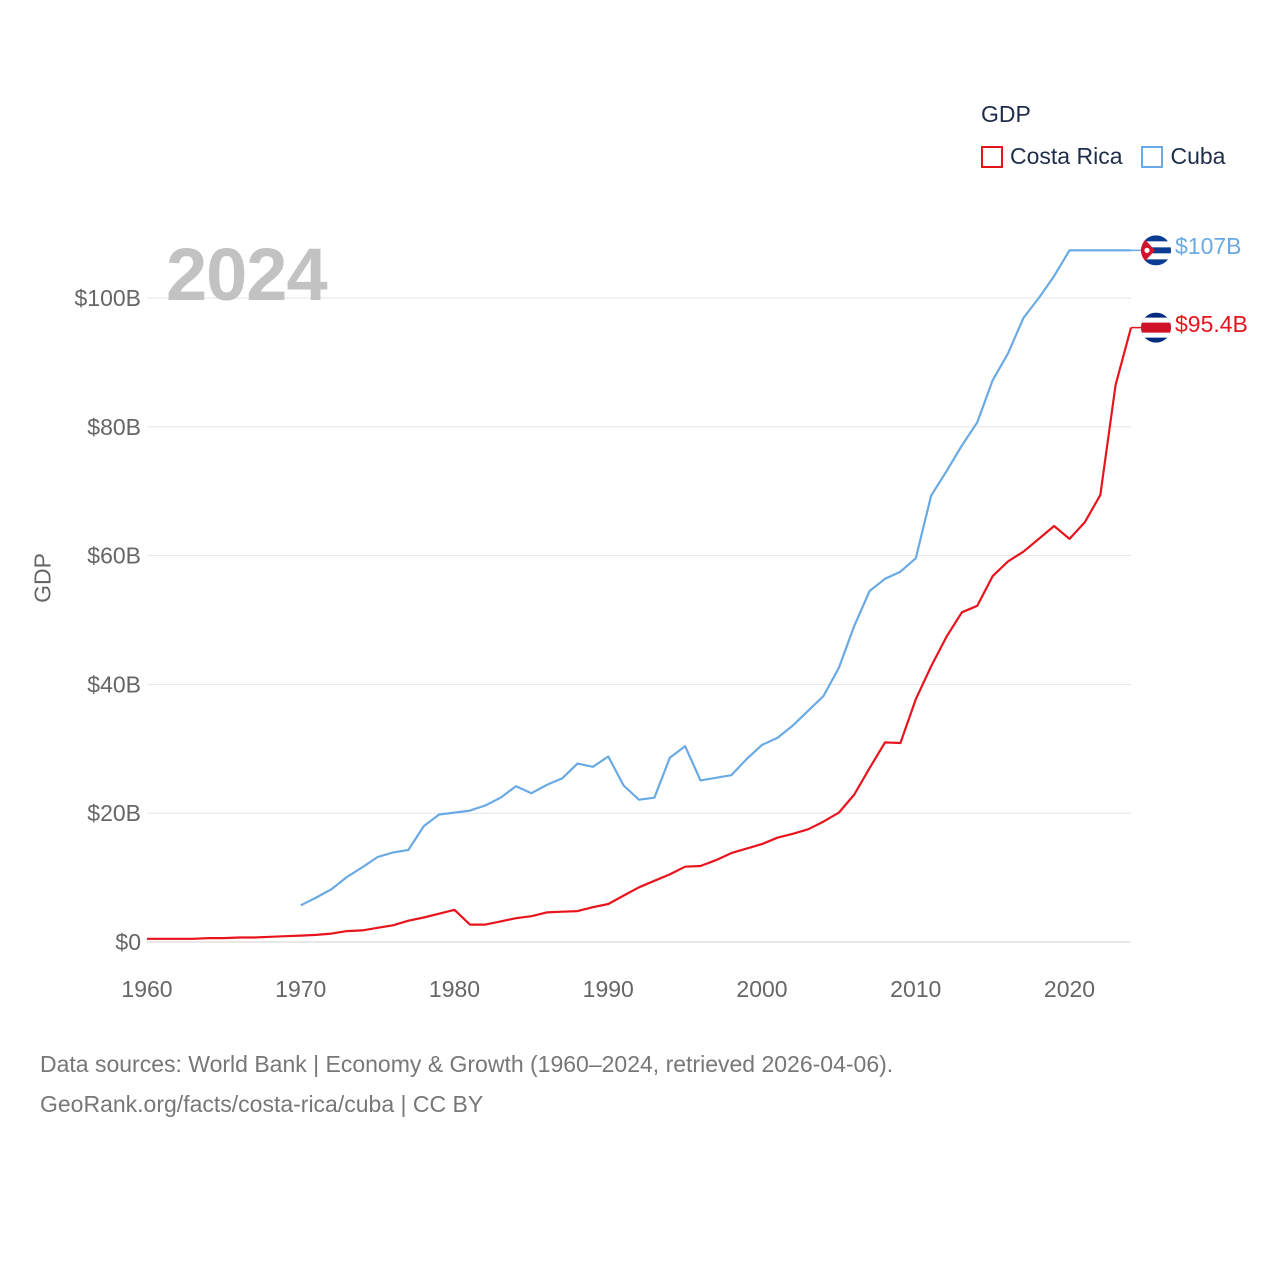 This screenshot has width=1280, height=1280. Describe the element at coordinates (1198, 156) in the screenshot. I see `legend-label-cuba: Cuba` at that location.